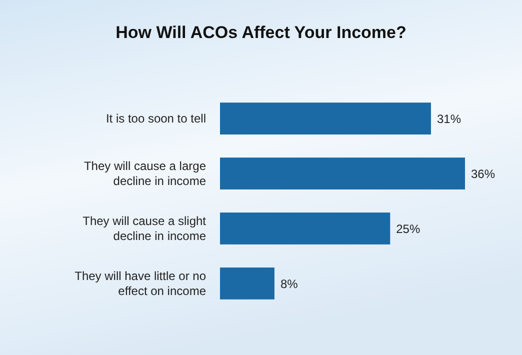 This screenshot has width=522, height=355. I want to click on data-label: 8%, so click(289, 283).